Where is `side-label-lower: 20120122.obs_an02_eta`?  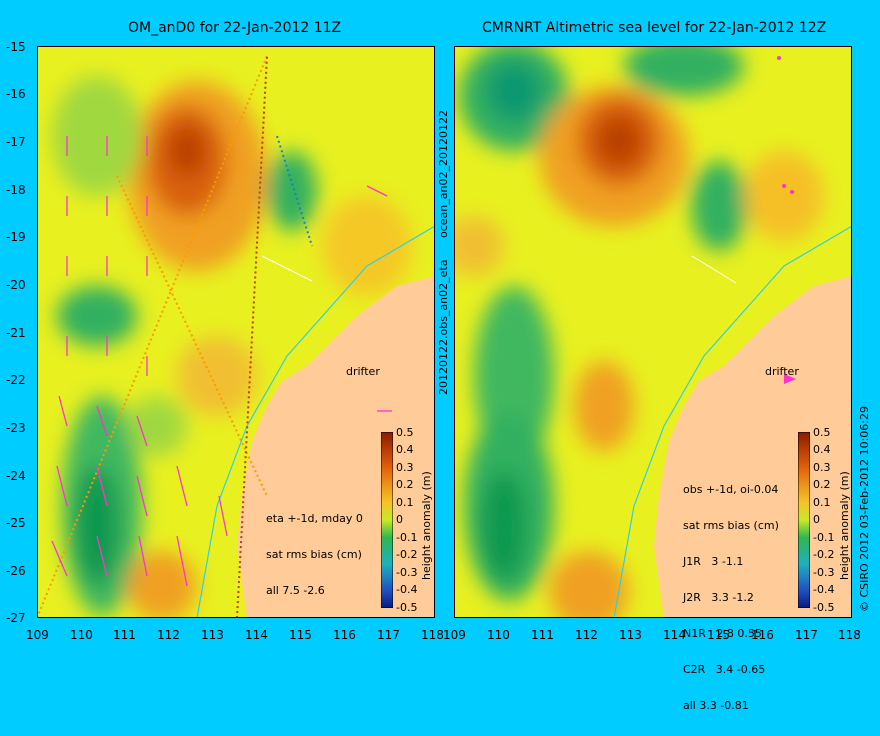
side-label-lower: 20120122.obs_an02_eta is located at coordinates (443, 327).